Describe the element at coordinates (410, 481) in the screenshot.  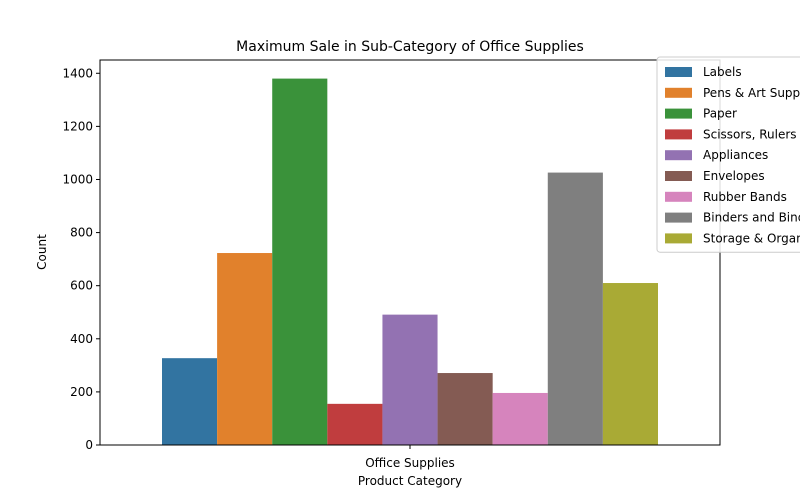
I see `x-axis-label: Product Category` at that location.